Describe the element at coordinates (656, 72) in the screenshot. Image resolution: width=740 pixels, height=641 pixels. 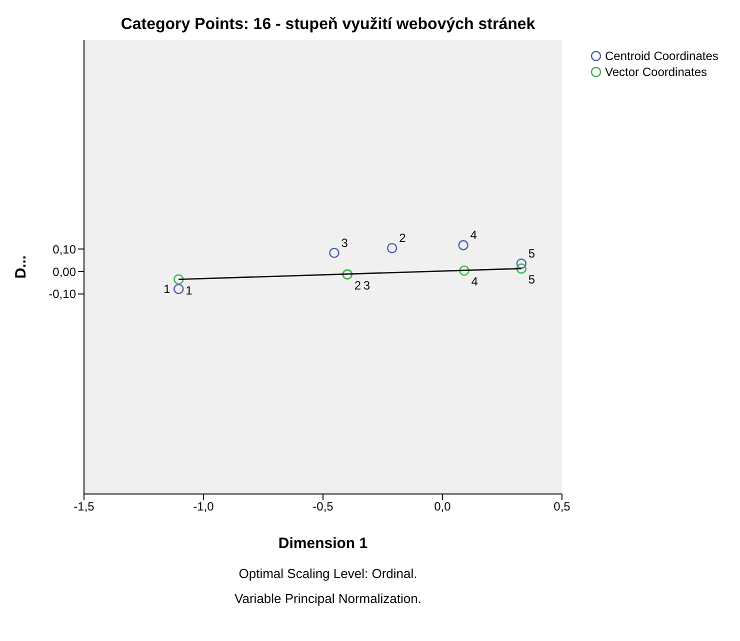
I see `legend-label: Vector Coordinates` at that location.